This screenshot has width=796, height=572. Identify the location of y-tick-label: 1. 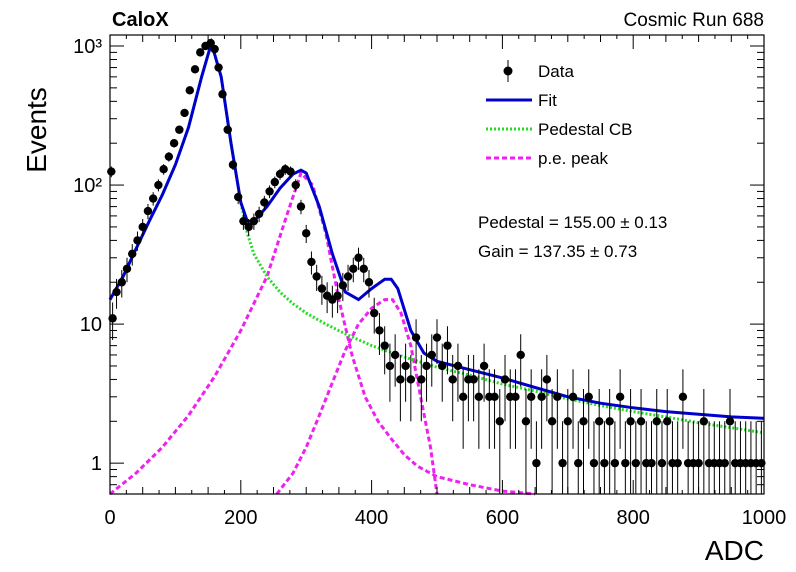
(96, 464).